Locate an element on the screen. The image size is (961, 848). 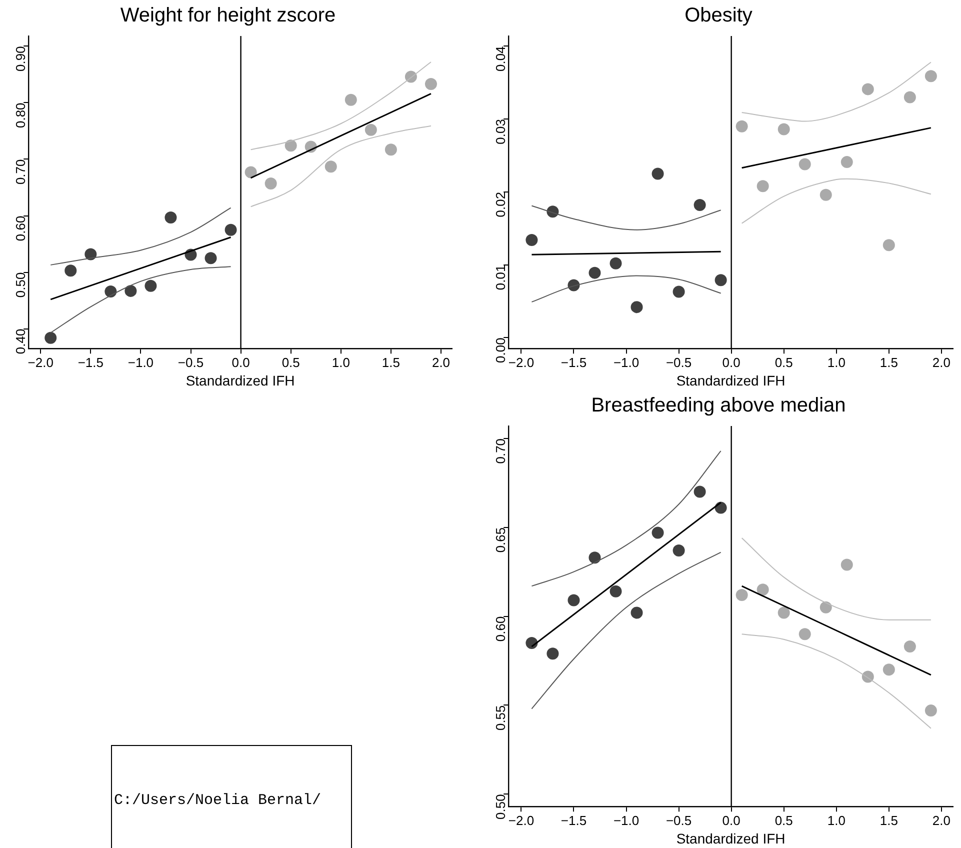
y-tick-label: 0.03 is located at coordinates (500, 131).